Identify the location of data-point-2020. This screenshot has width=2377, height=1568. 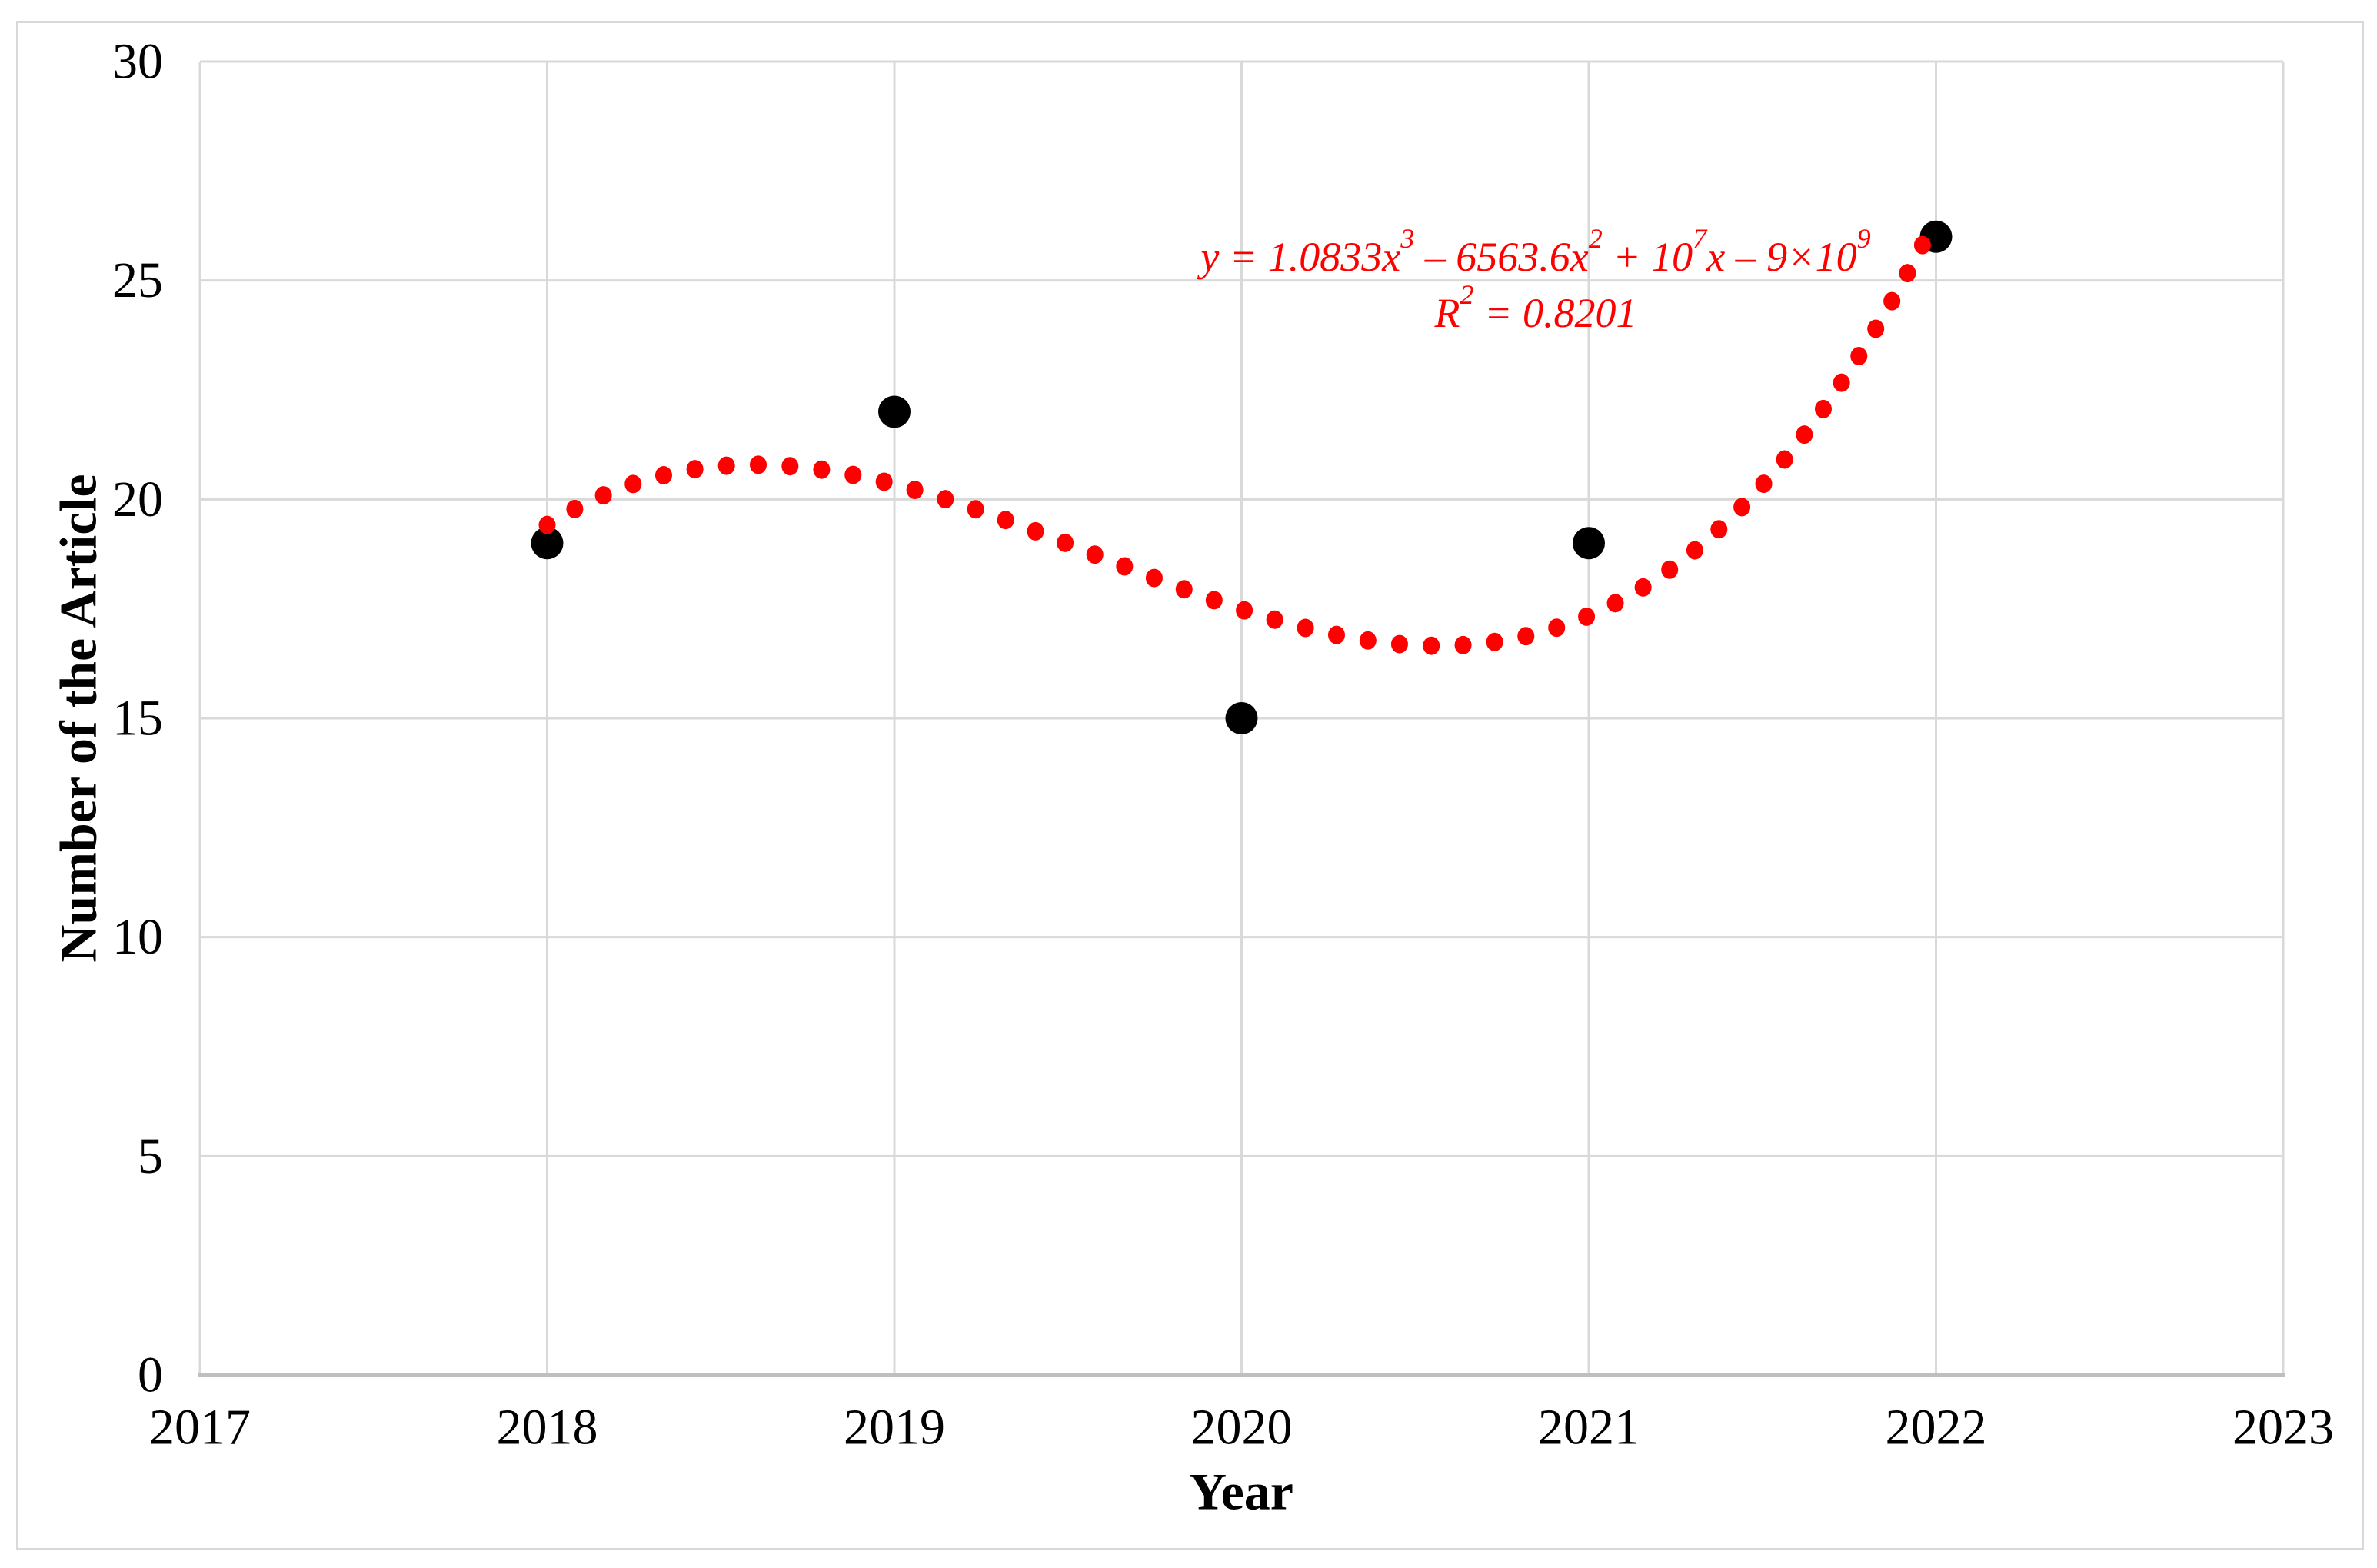
(1241, 718).